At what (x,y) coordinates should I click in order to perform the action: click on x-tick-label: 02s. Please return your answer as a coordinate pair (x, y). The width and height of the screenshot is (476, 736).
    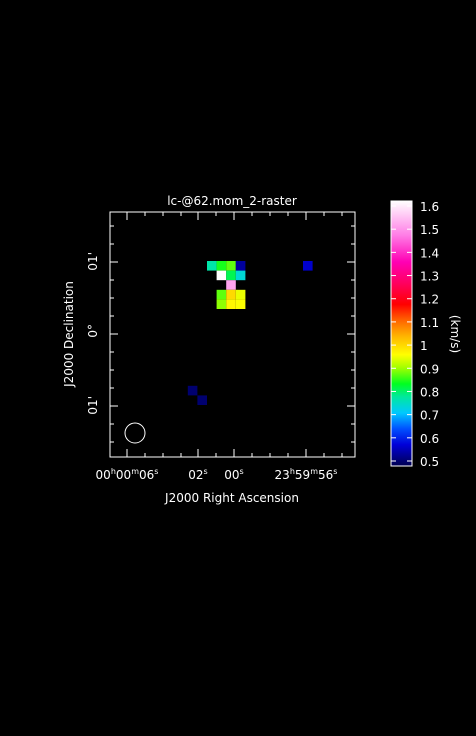
    Looking at the image, I should click on (197, 474).